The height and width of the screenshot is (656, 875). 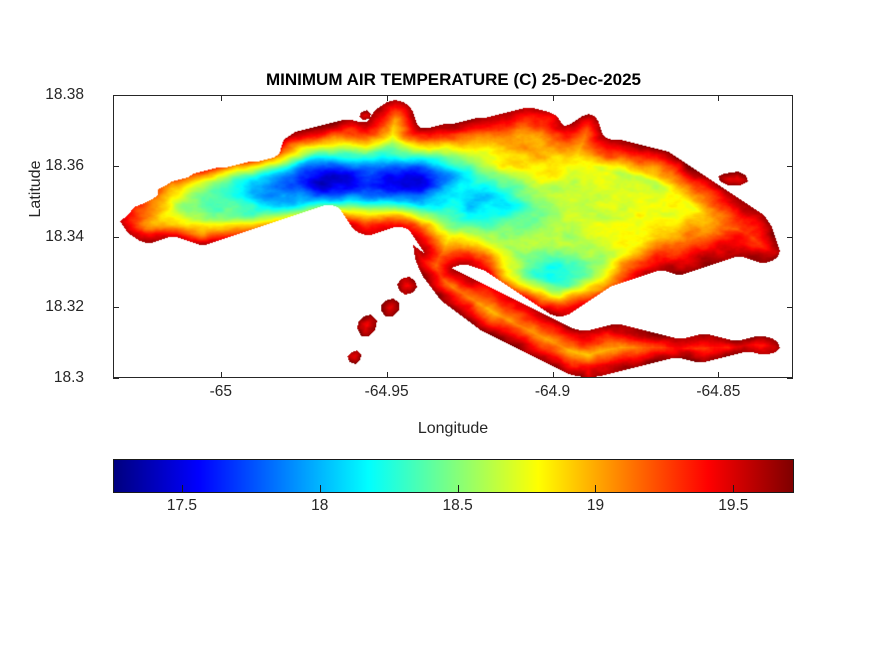 What do you see at coordinates (64, 307) in the screenshot?
I see `y-tick-label: 18.32` at bounding box center [64, 307].